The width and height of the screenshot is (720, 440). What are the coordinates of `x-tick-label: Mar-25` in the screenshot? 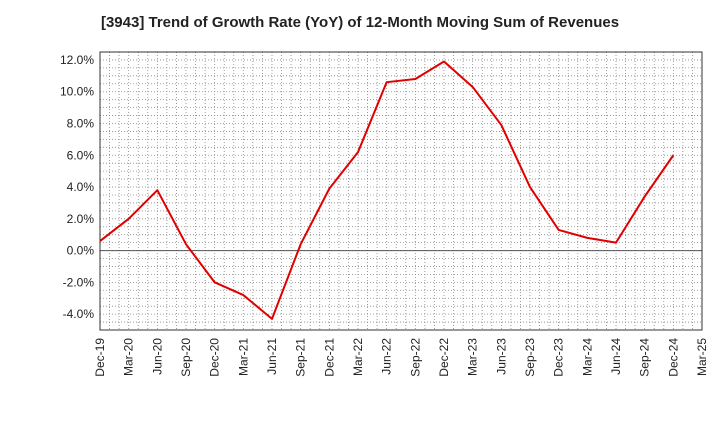 It's located at (702, 357).